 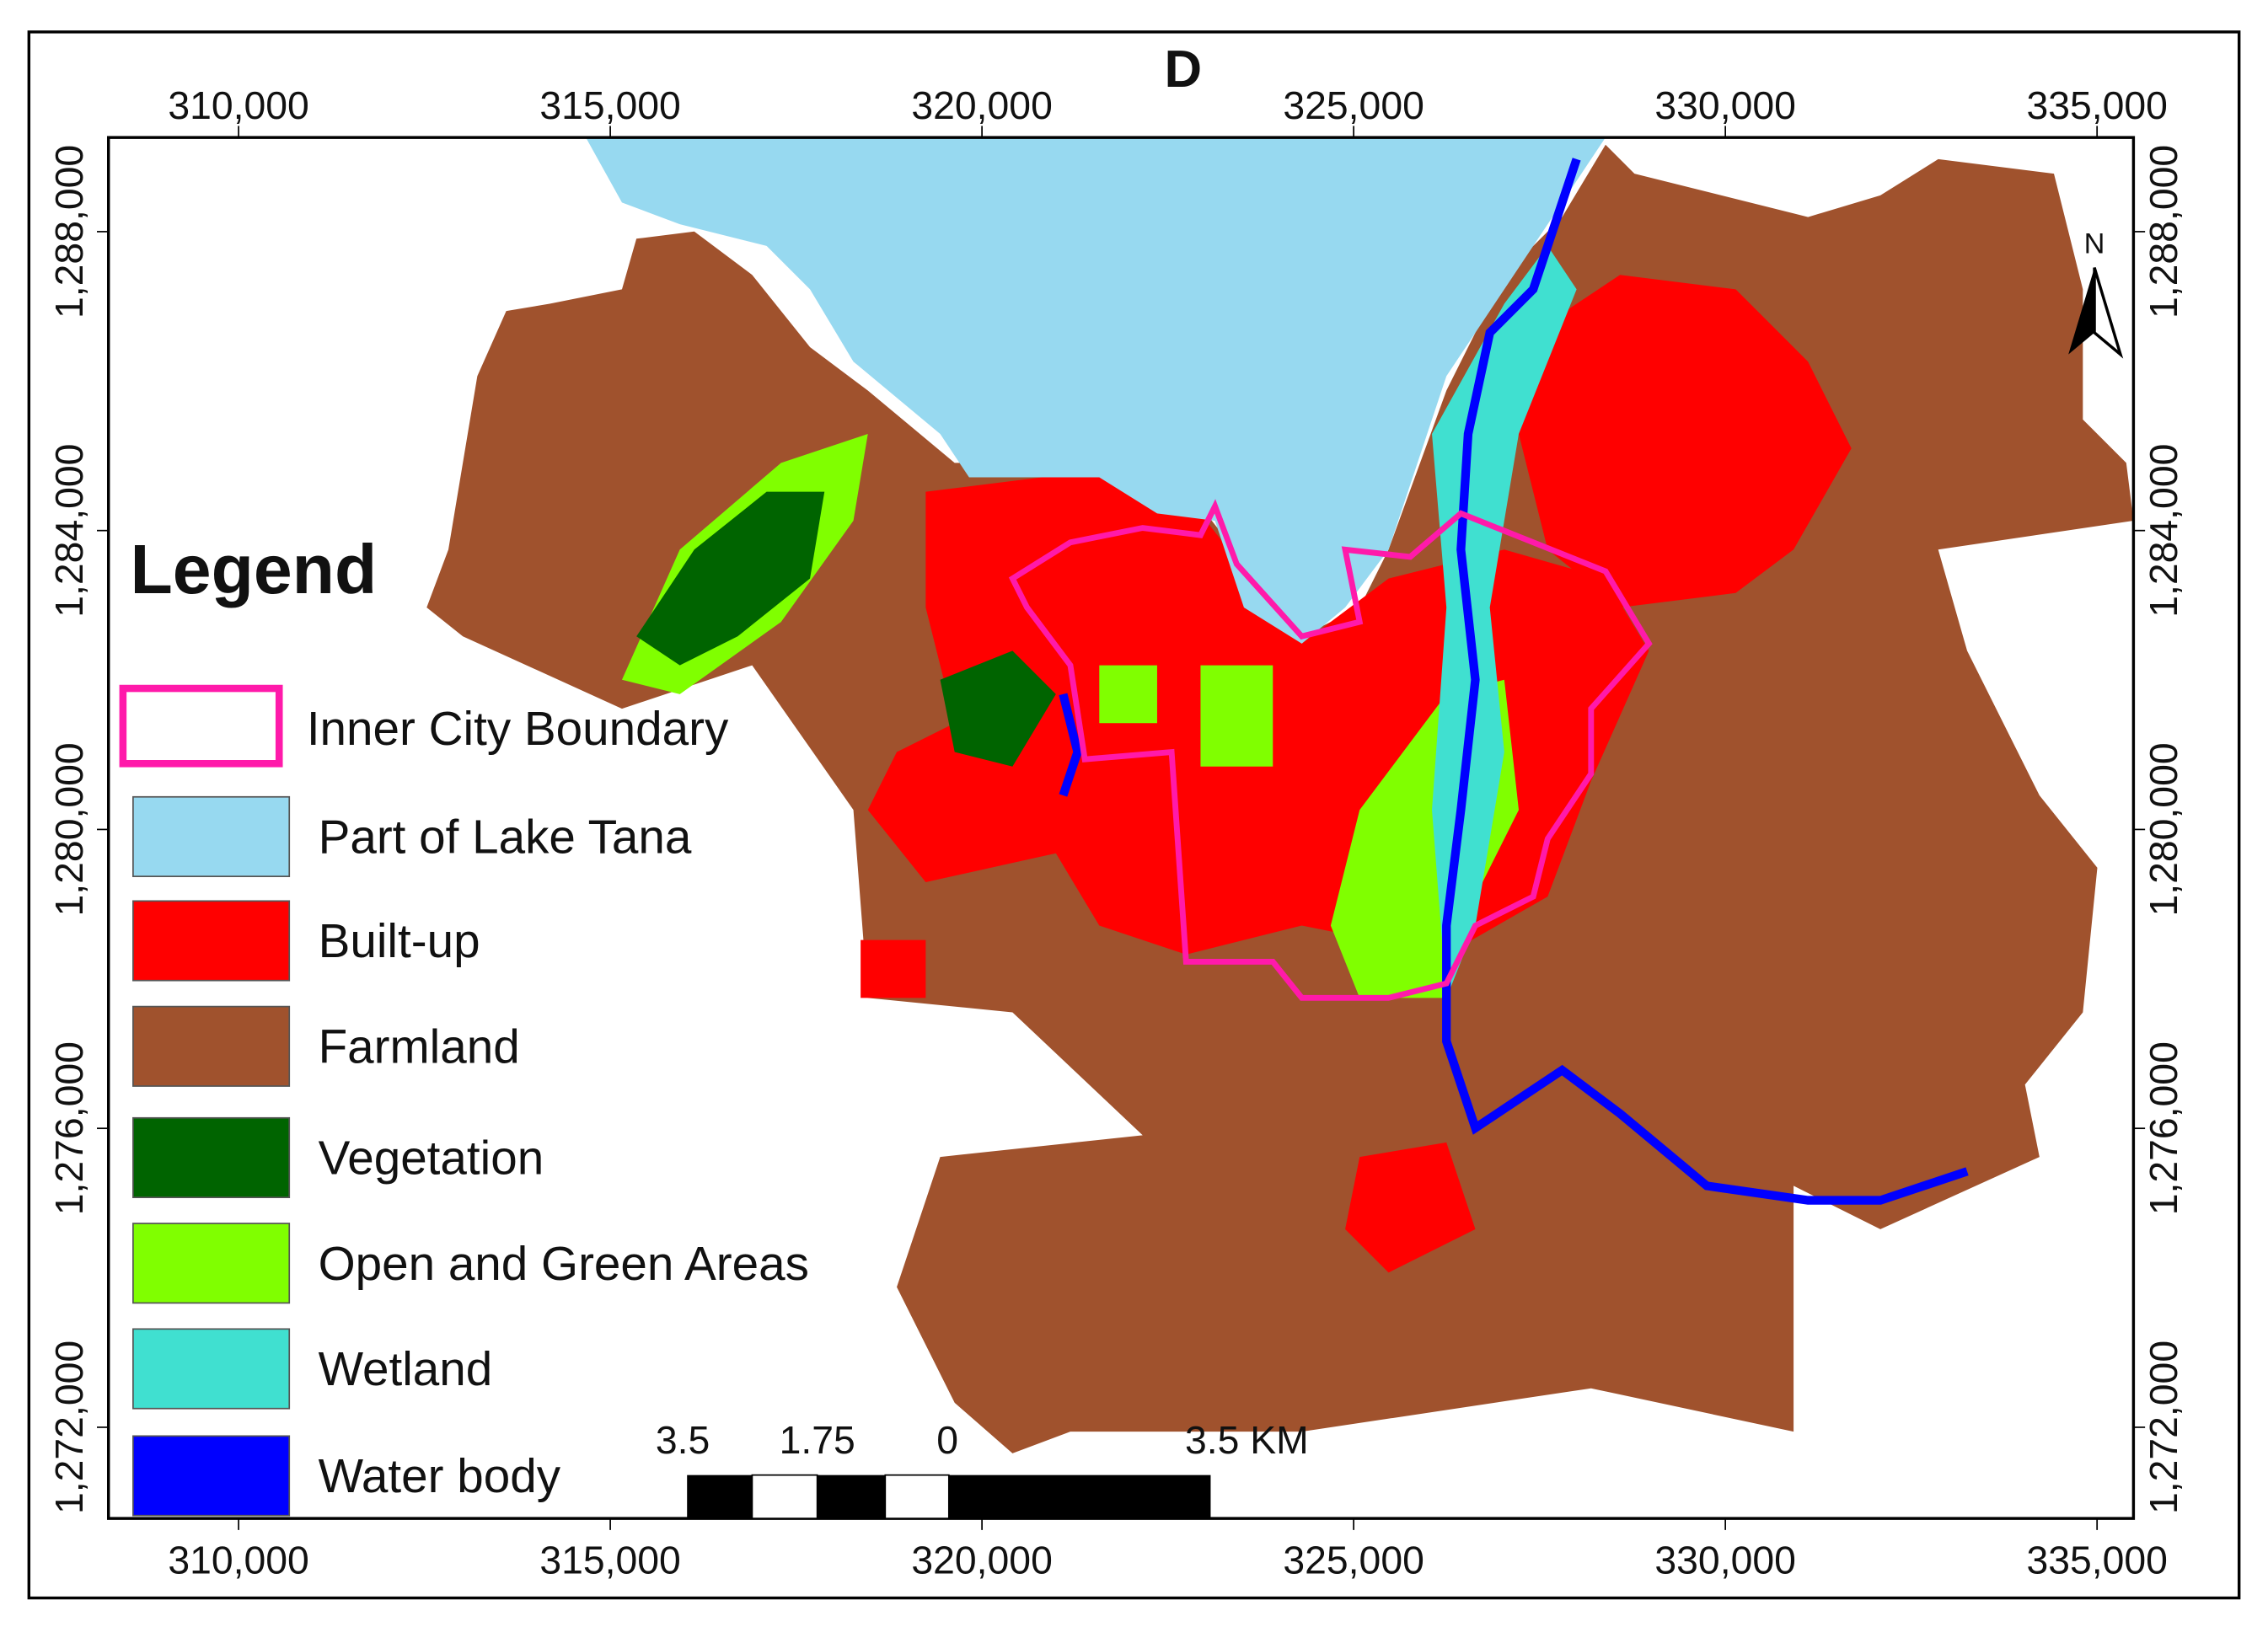 I want to click on scale-label: 3.5 KM, so click(x=1247, y=1440).